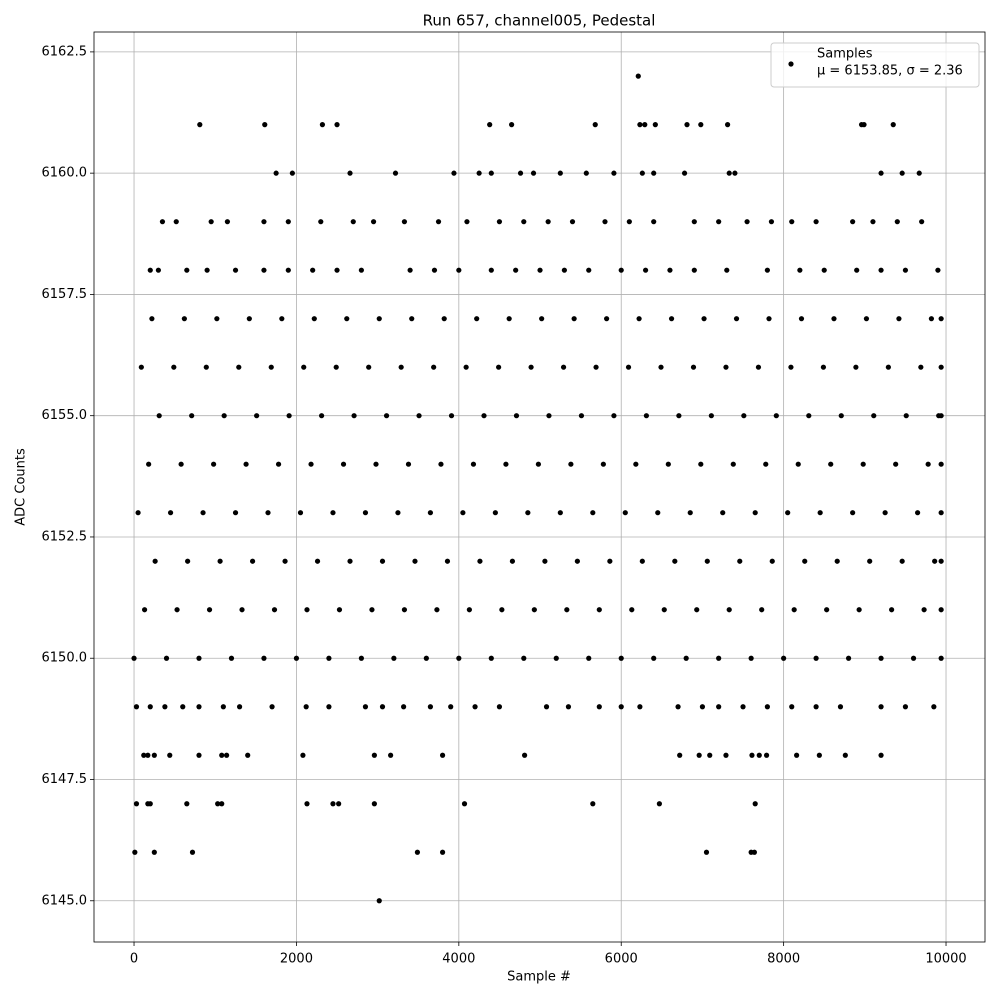 The height and width of the screenshot is (1000, 1000). What do you see at coordinates (783, 959) in the screenshot?
I see `x-tick-label: 8000` at bounding box center [783, 959].